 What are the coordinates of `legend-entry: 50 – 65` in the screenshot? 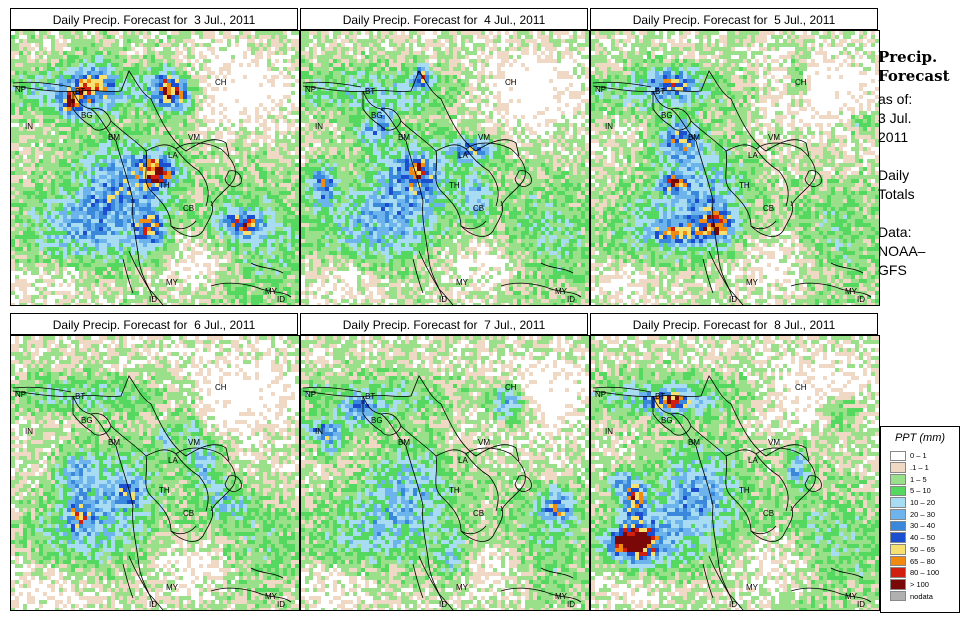 It's located at (914, 550).